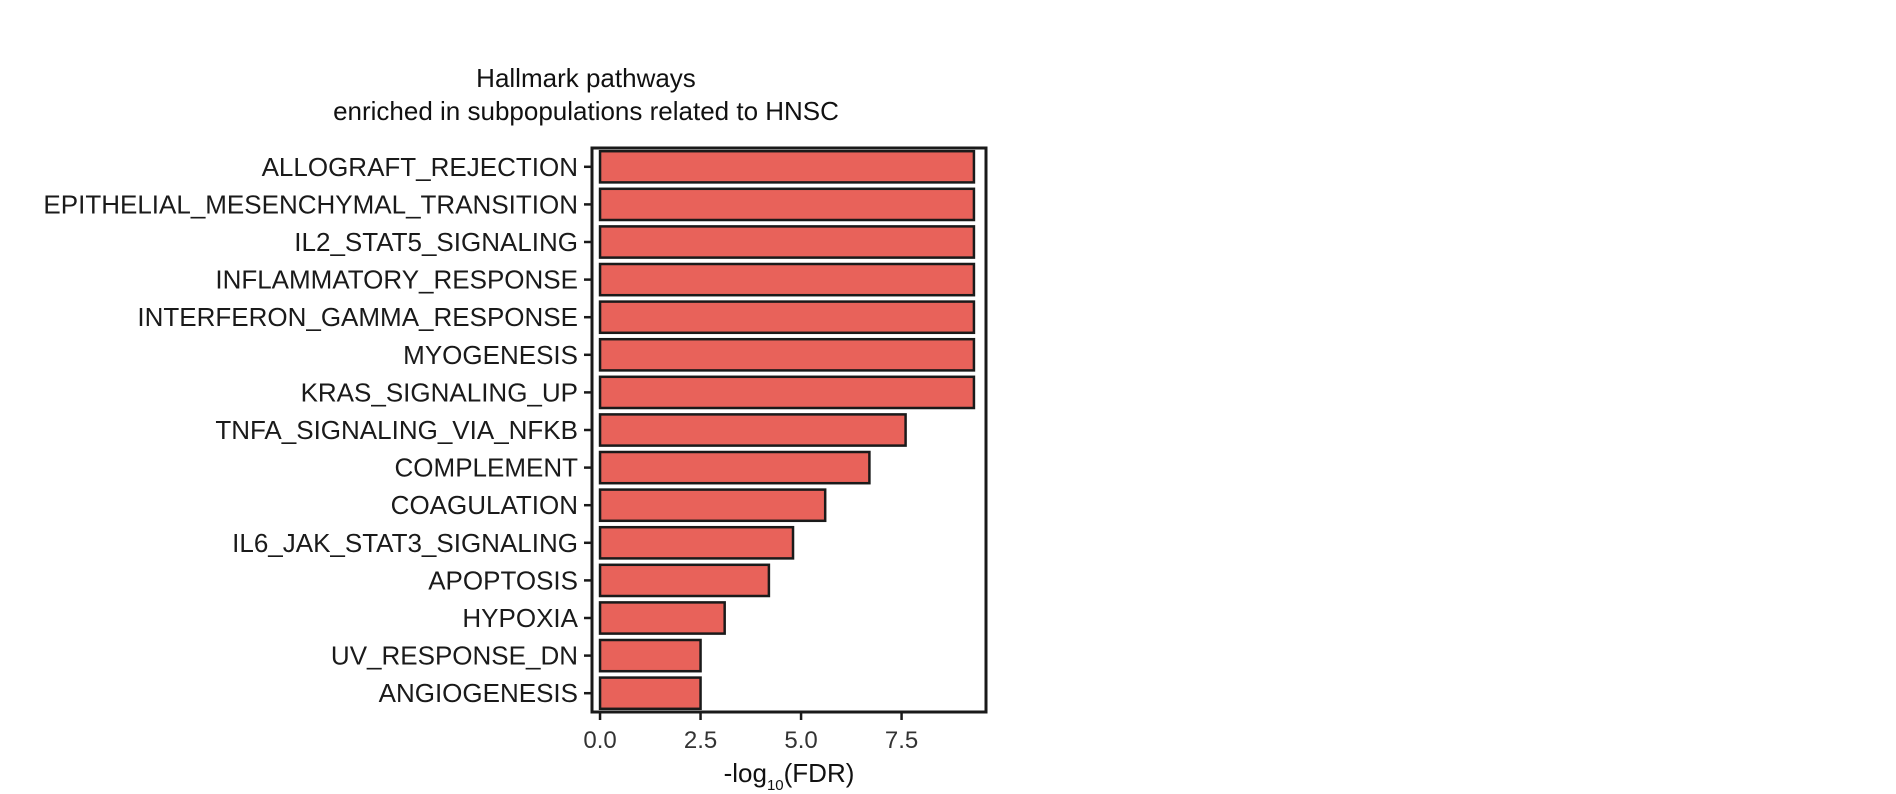 The image size is (1896, 794). I want to click on category-label: COMPLEMENT, so click(487, 468).